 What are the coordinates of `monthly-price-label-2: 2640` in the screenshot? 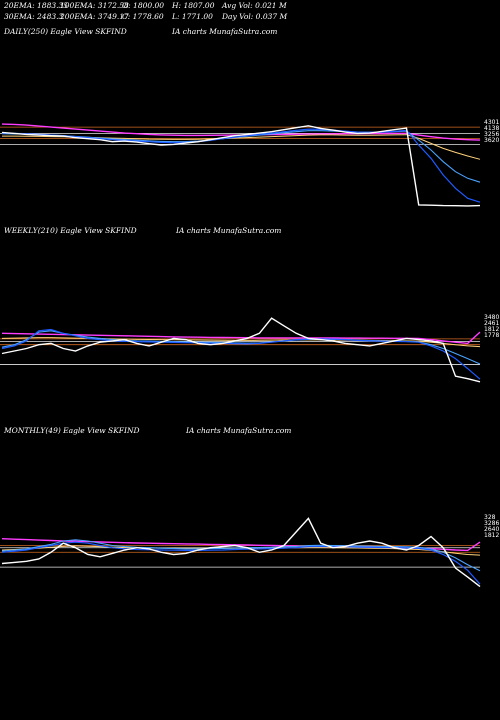 It's located at (491, 529).